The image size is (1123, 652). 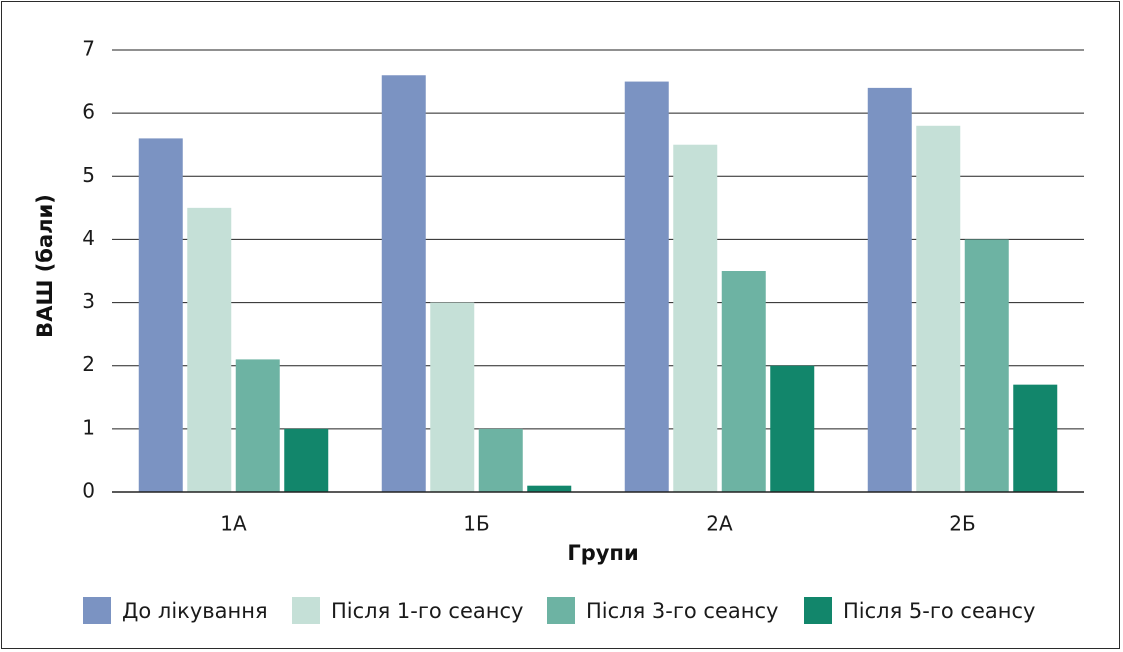 I want to click on x-tick-label: 1А, so click(x=233, y=524).